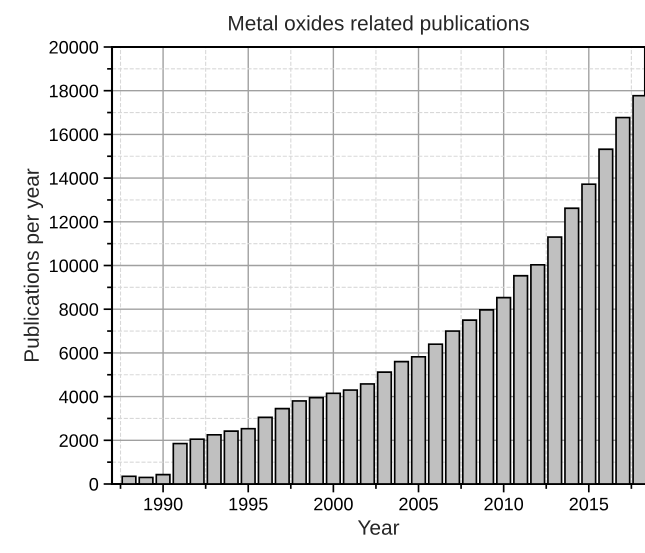  I want to click on y-tick-label: 4000, so click(78, 397).